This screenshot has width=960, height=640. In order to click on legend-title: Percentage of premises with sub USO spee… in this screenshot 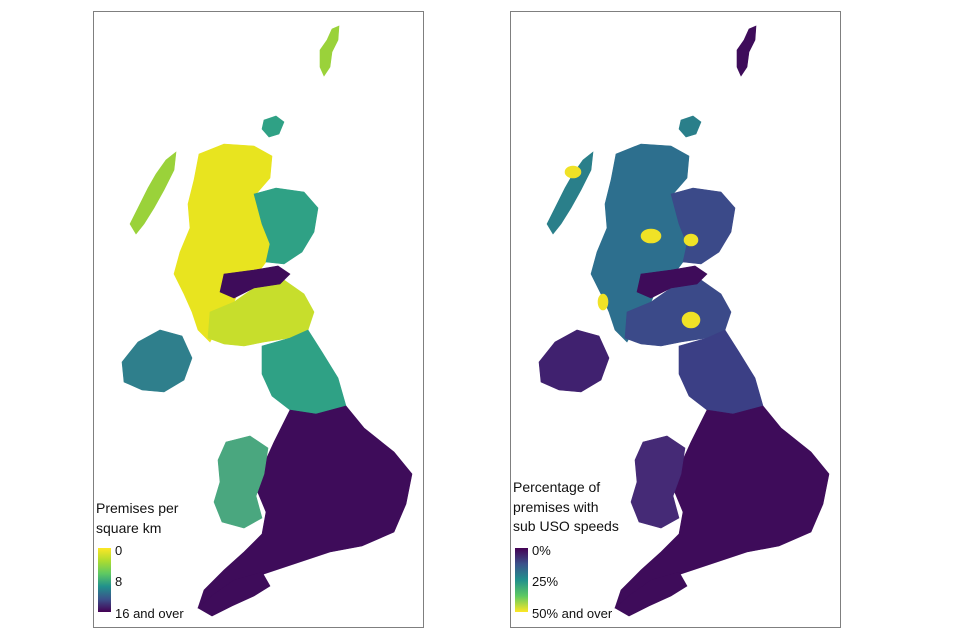, I will do `click(566, 506)`.